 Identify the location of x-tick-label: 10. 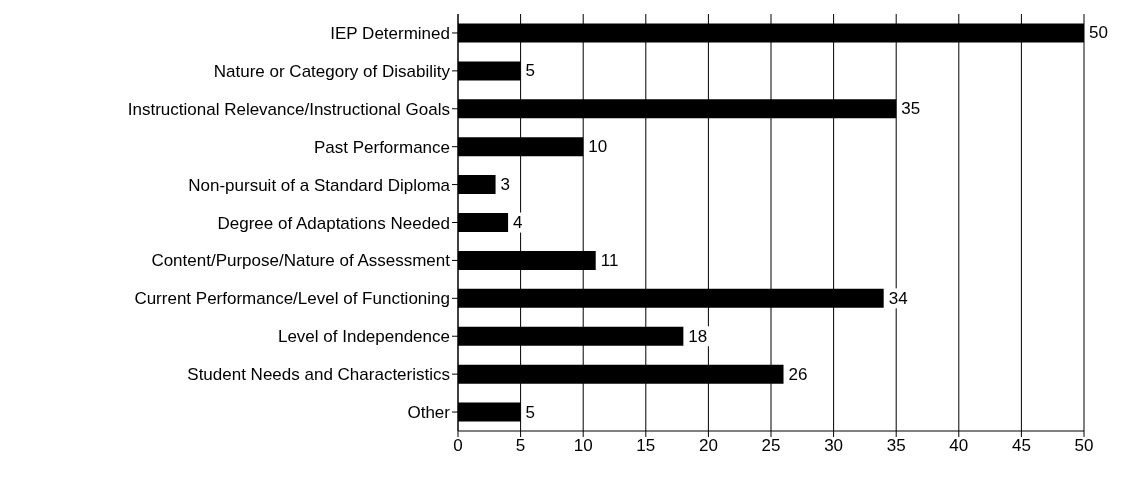
(583, 446).